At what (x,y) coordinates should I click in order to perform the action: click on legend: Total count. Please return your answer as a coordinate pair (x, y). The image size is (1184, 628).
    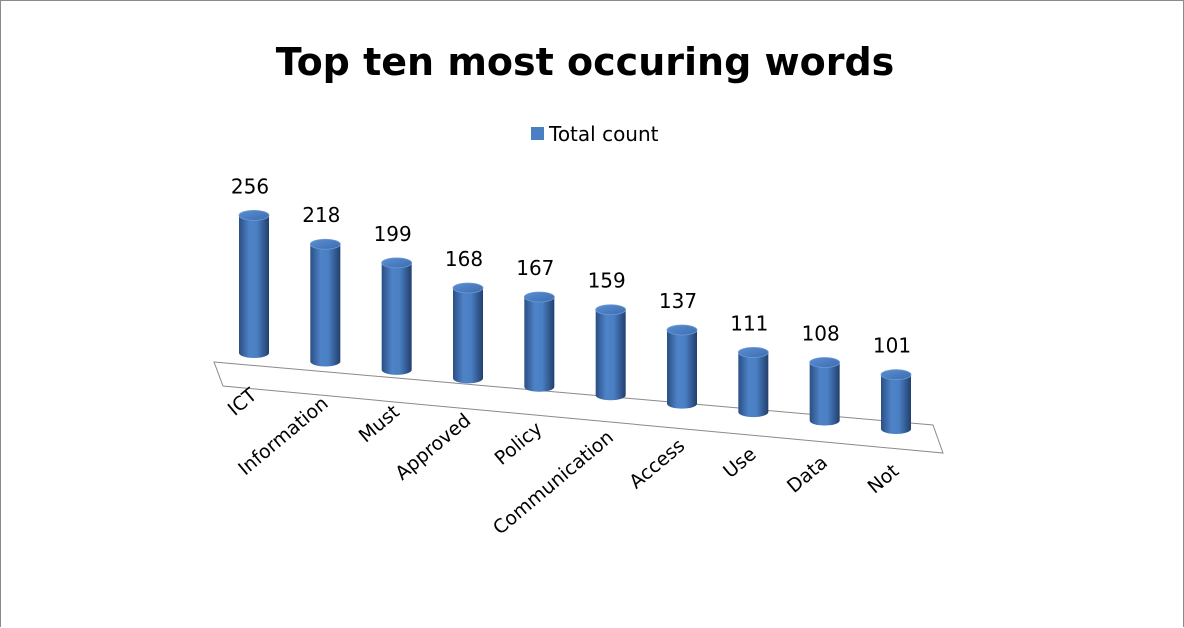
    Looking at the image, I should click on (595, 134).